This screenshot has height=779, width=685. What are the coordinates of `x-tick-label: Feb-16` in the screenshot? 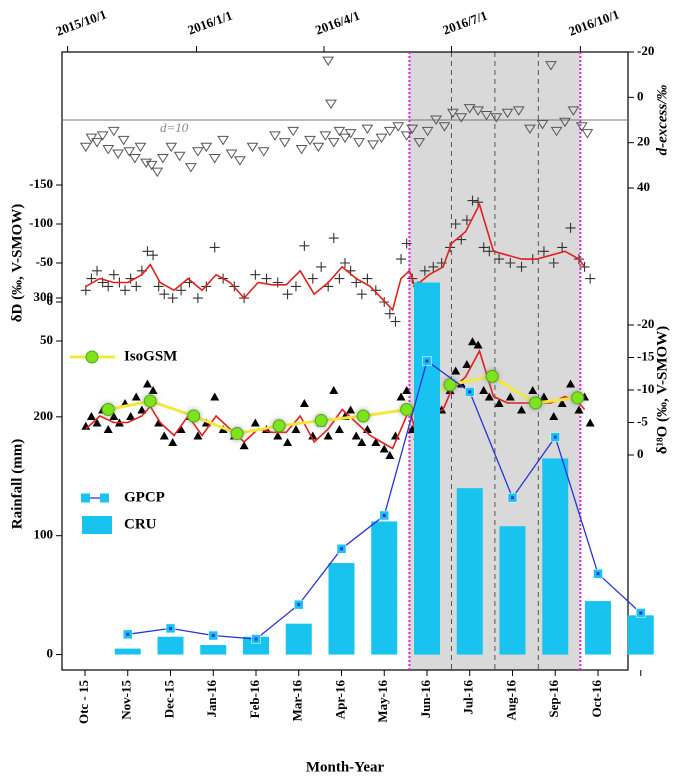 It's located at (254, 699).